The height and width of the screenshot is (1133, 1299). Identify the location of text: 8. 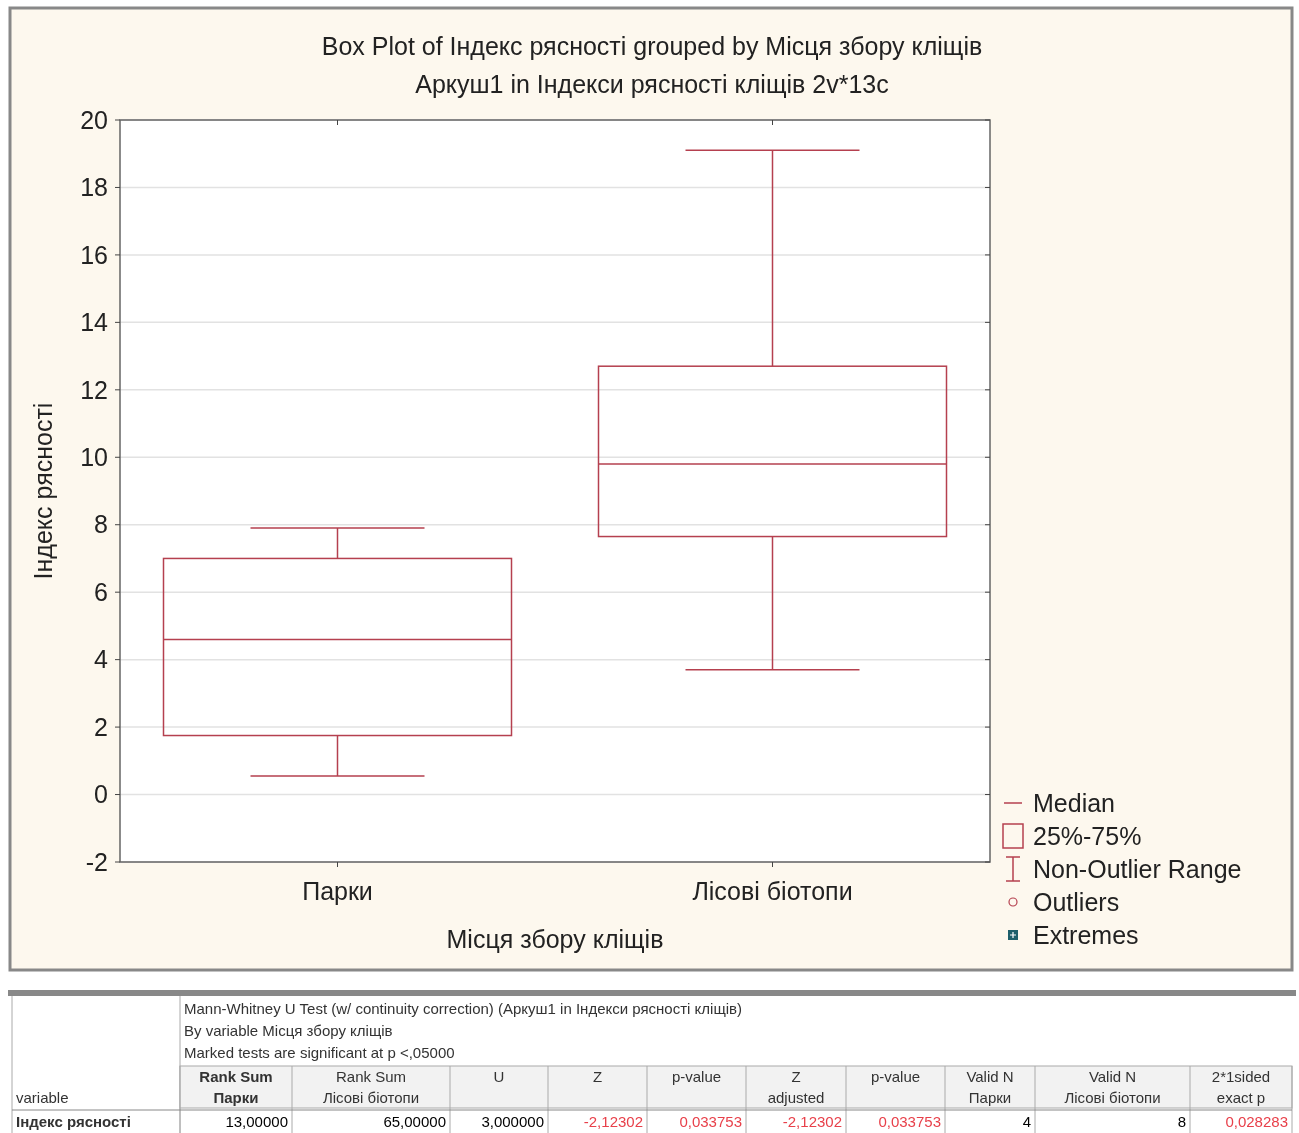
(1181, 1121).